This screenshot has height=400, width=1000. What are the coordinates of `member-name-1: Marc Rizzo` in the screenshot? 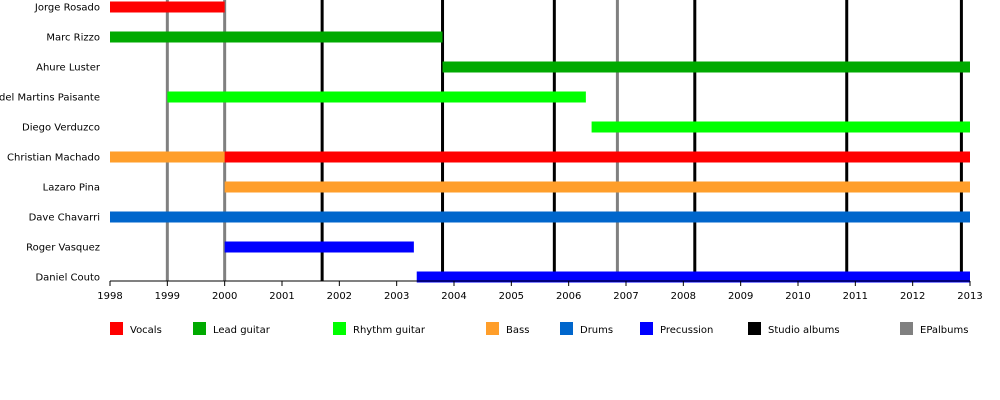 It's located at (73, 38).